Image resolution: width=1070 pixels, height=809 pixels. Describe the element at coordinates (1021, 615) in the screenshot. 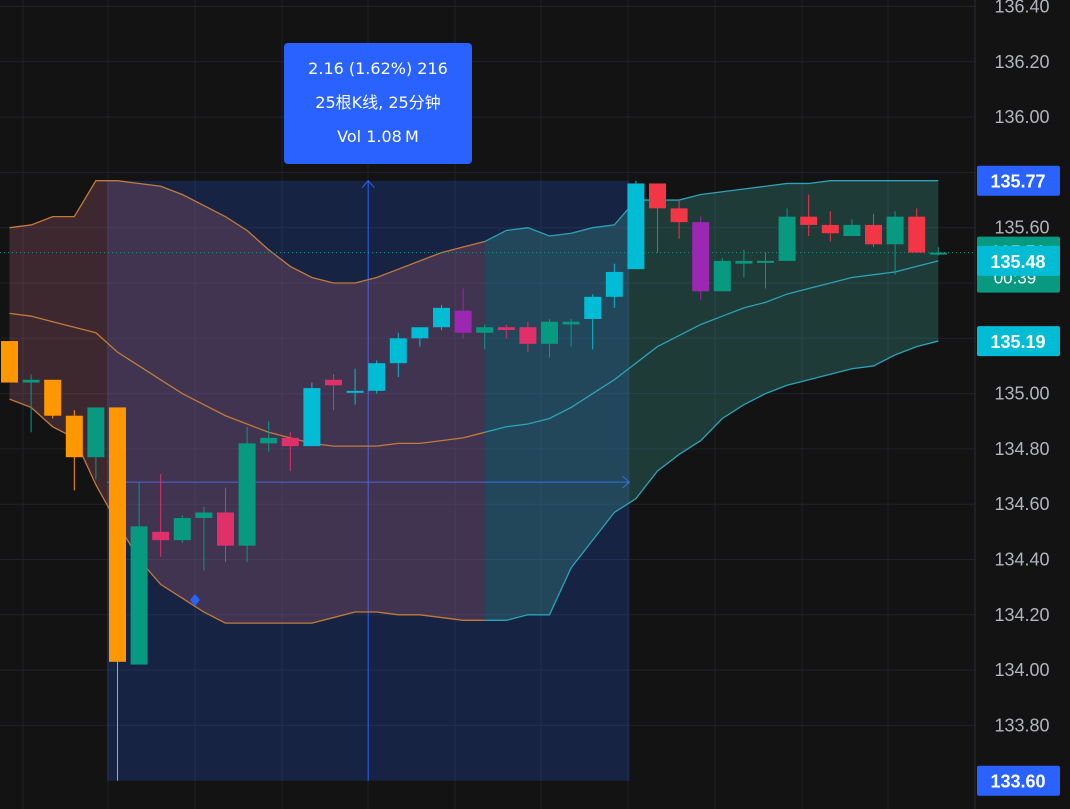

I see `price-tick-label: 134.20` at that location.